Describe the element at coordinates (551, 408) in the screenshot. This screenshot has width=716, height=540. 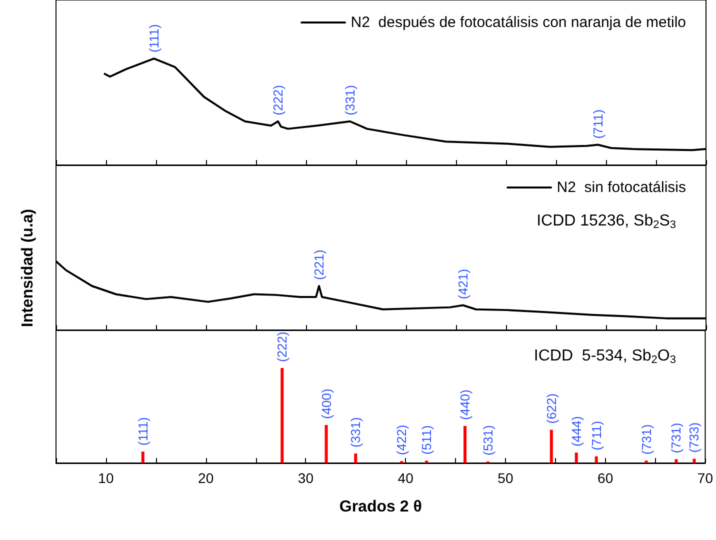
I see `annotation: (622)` at that location.